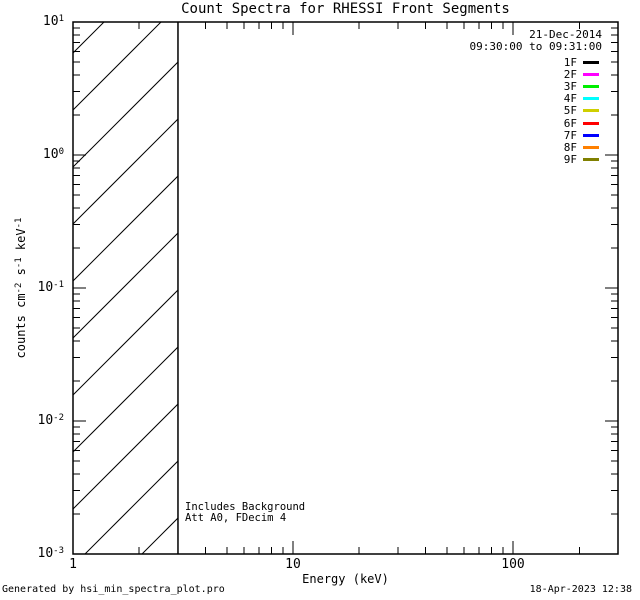  I want to click on legend-item: 5F, so click(544, 111).